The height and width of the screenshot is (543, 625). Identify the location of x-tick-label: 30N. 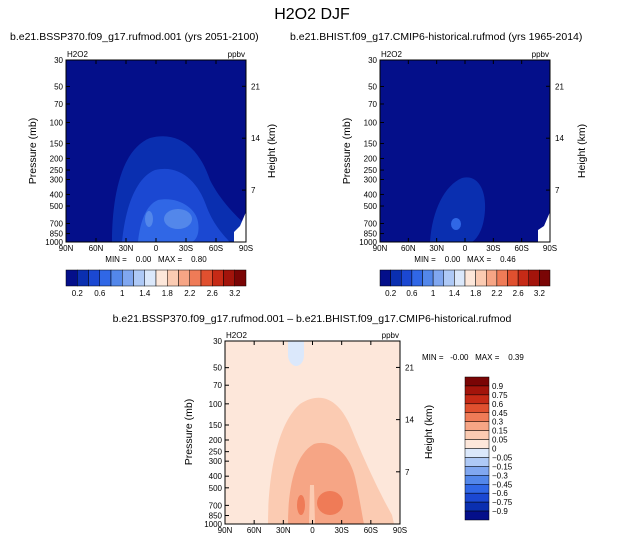
(436, 248).